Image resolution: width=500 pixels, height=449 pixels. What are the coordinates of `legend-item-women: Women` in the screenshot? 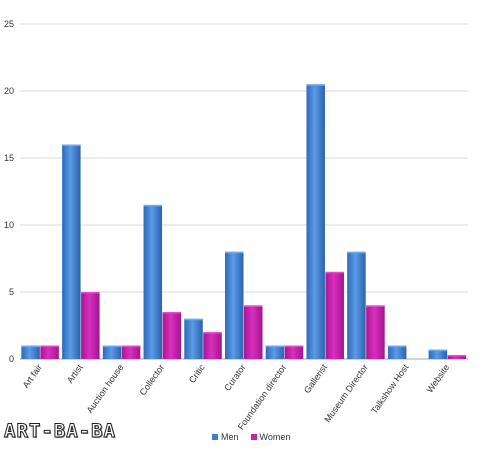 It's located at (270, 437).